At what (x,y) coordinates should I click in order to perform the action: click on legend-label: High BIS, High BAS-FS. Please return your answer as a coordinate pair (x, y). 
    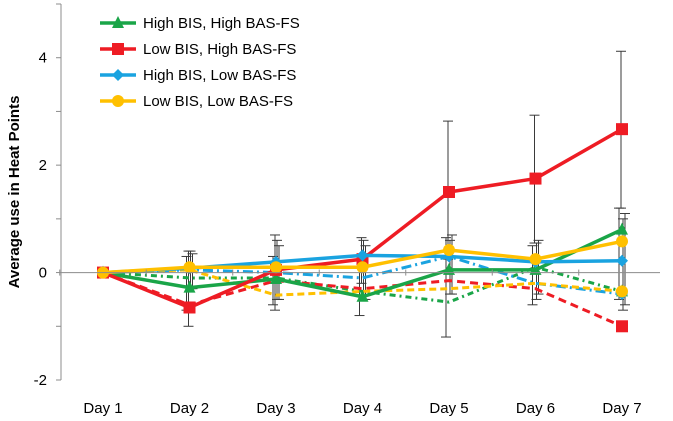
    Looking at the image, I should click on (221, 23).